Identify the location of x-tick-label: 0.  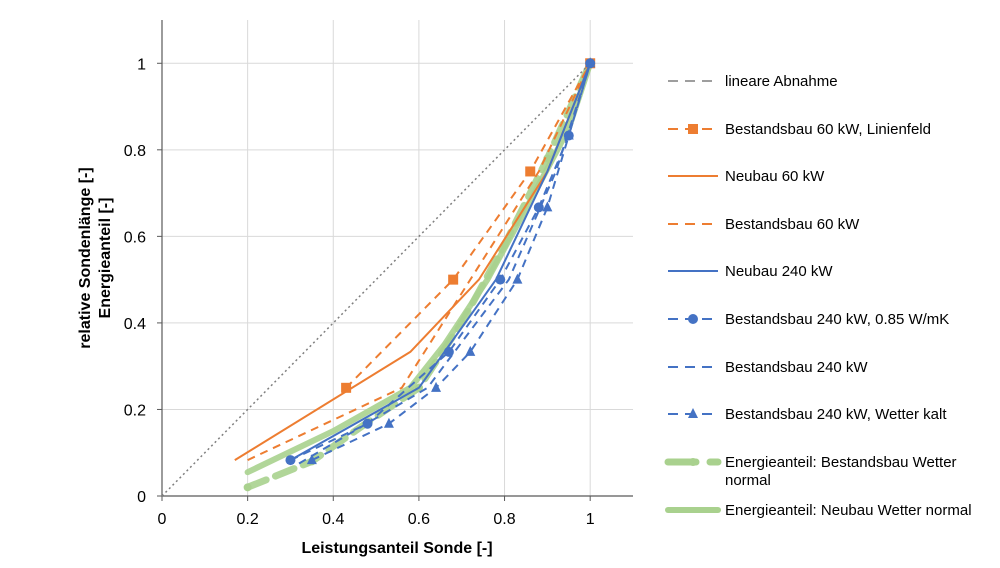
(162, 519).